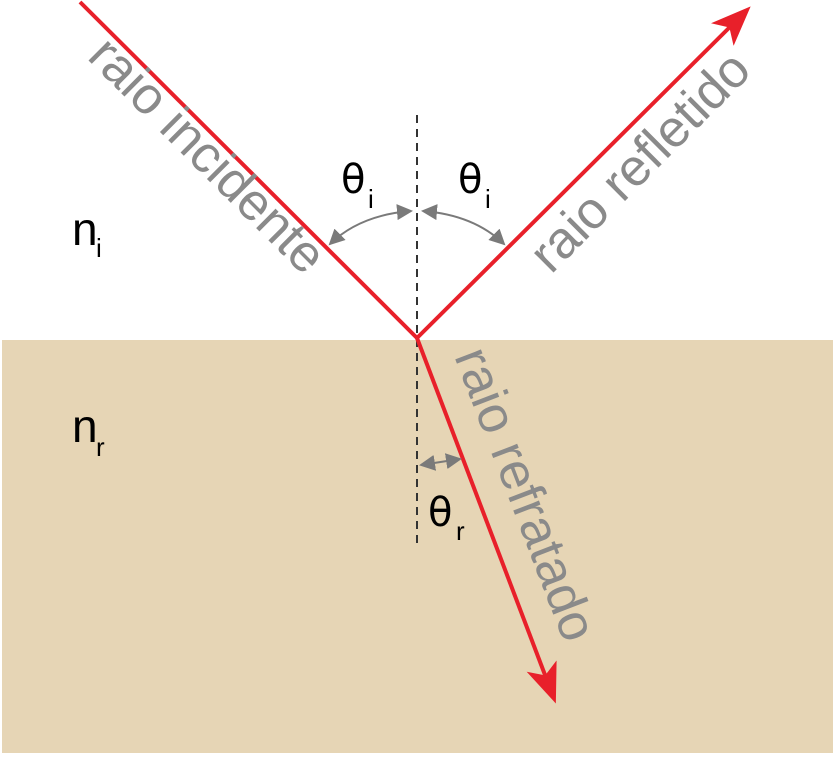 This screenshot has height=757, width=835. Describe the element at coordinates (208, 155) in the screenshot. I see `incident-ray-label: raio incidente` at that location.